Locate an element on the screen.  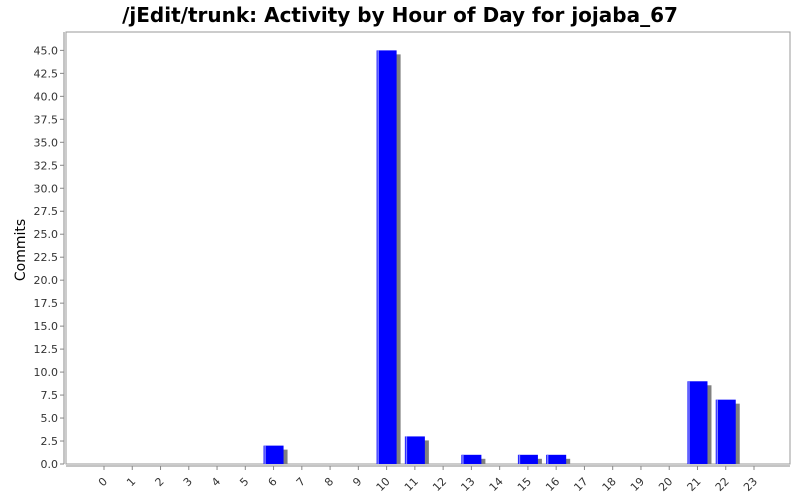
x-tick-label: 19 is located at coordinates (637, 484).